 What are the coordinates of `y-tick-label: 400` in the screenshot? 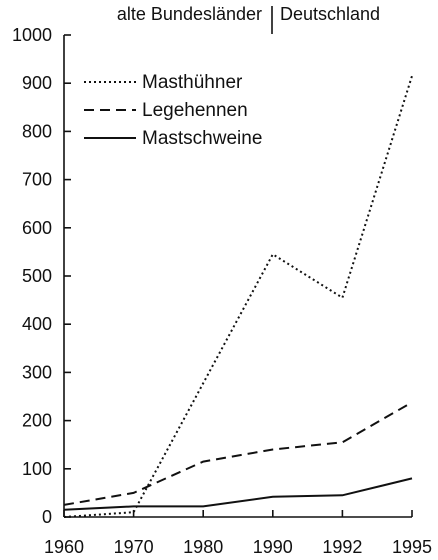 It's located at (37, 324).